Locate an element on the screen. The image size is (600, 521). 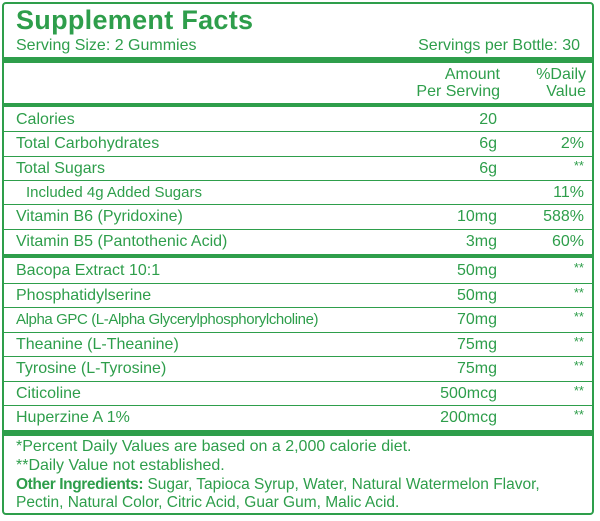
footnote-not-established: **Daily Value not established. is located at coordinates (120, 465).